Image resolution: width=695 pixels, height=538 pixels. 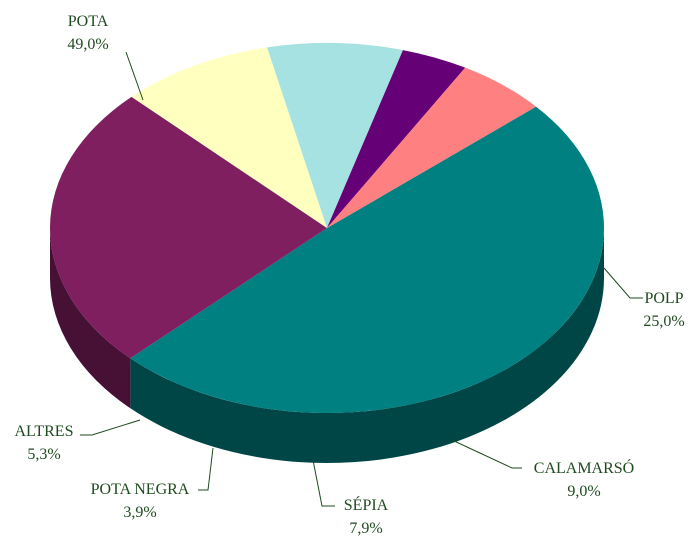 What do you see at coordinates (663, 321) in the screenshot?
I see `slice-value: 25,0%` at bounding box center [663, 321].